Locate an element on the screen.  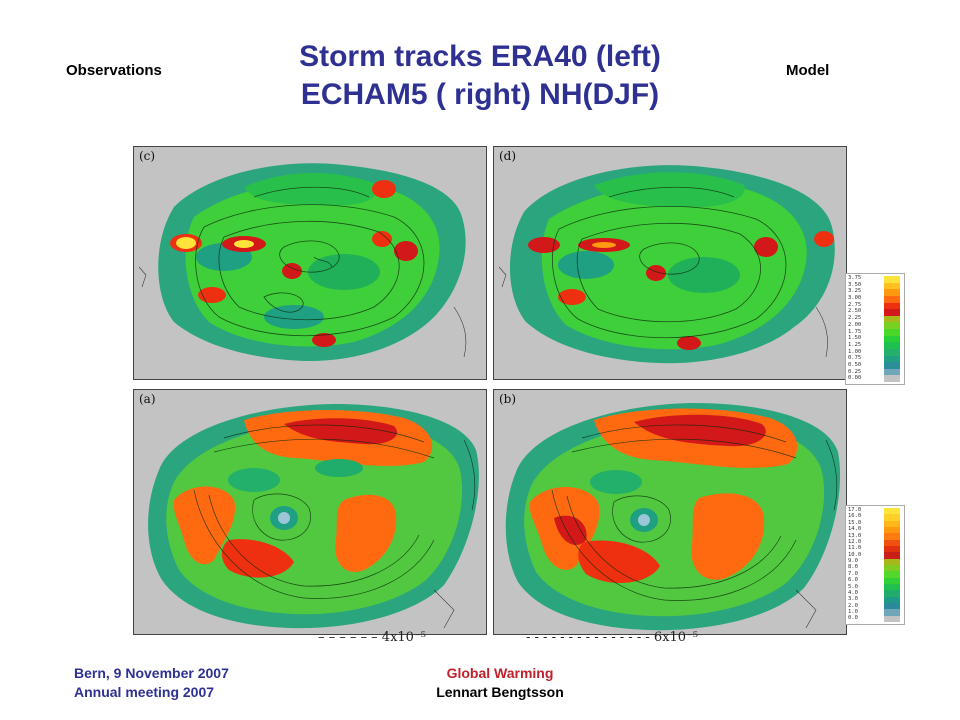
colorbar-tick-label: 0.75 is located at coordinates (855, 358).